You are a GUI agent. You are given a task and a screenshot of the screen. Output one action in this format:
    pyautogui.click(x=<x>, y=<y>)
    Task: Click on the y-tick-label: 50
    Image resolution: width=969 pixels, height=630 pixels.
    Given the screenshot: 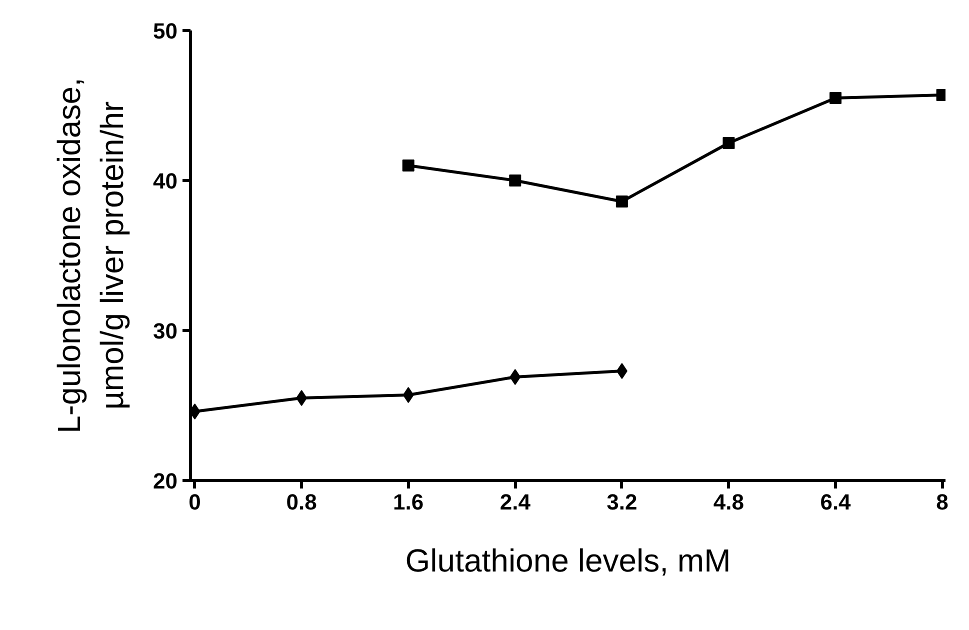 What is the action you would take?
    pyautogui.click(x=165, y=31)
    